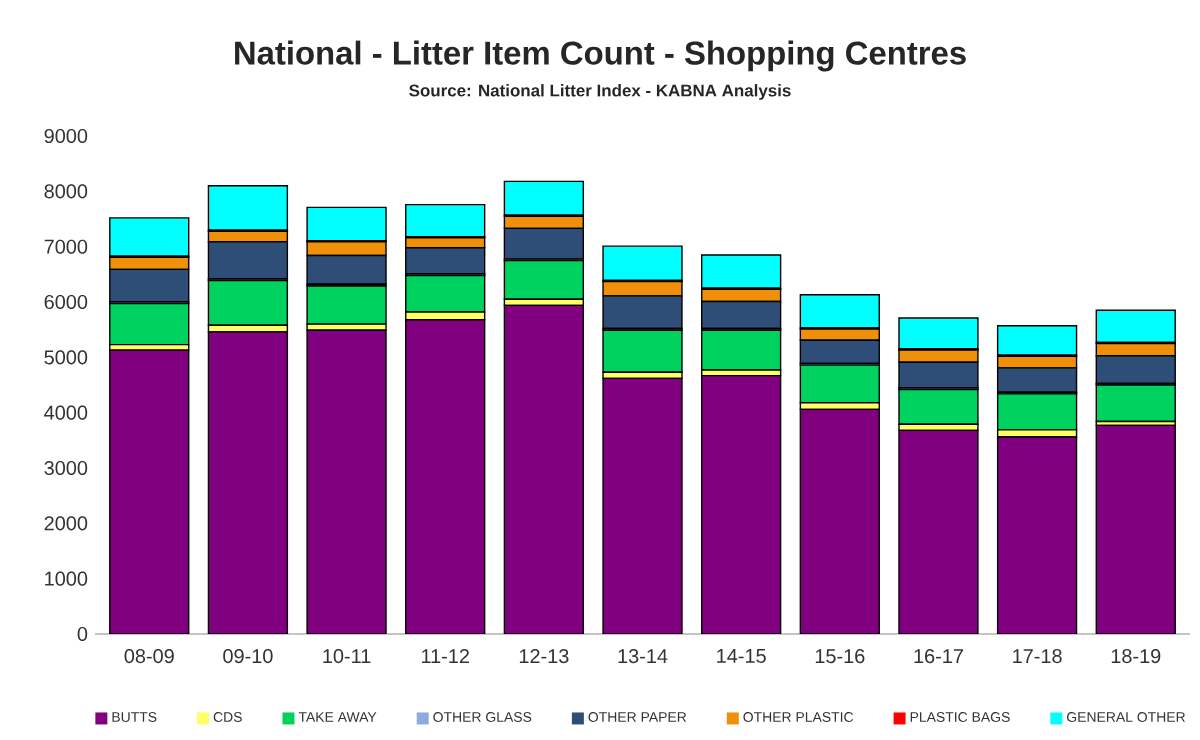 The width and height of the screenshot is (1200, 740). Describe the element at coordinates (637, 717) in the screenshot. I see `legend-label: OTHER PAPER` at that location.